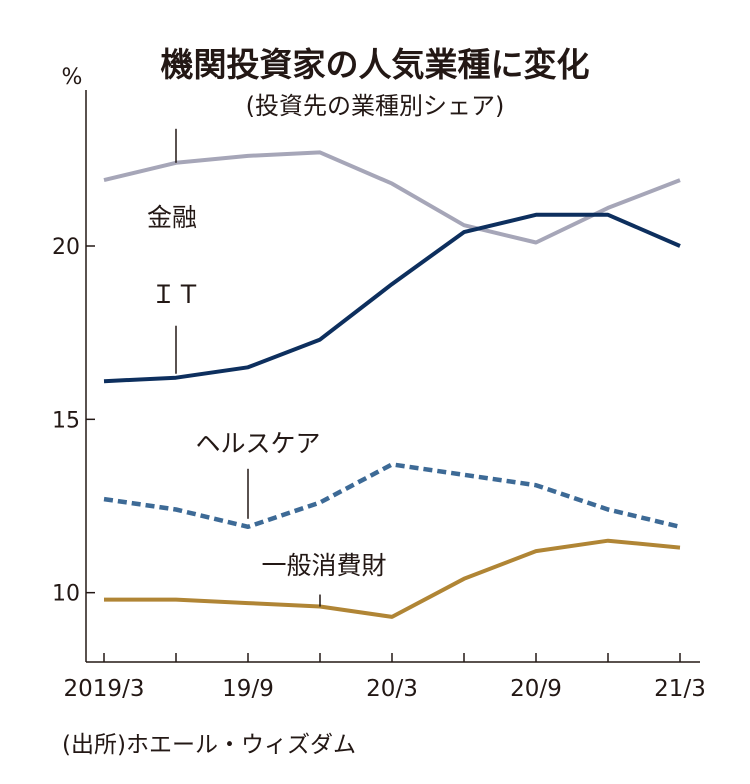 The height and width of the screenshot is (784, 750). What do you see at coordinates (375, 64) in the screenshot?
I see `chart-title: 機関投資家の人気業種に変化` at bounding box center [375, 64].